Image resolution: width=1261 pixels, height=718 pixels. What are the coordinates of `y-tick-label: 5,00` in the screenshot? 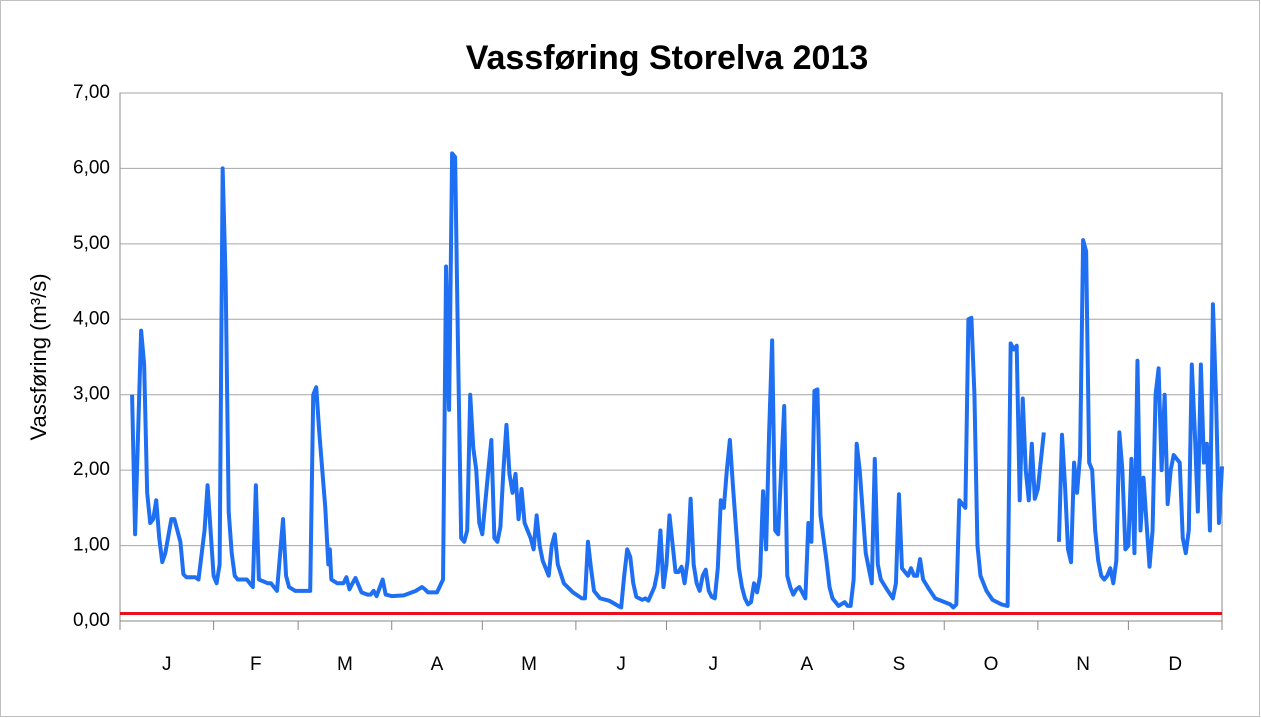 It's located at (91, 243).